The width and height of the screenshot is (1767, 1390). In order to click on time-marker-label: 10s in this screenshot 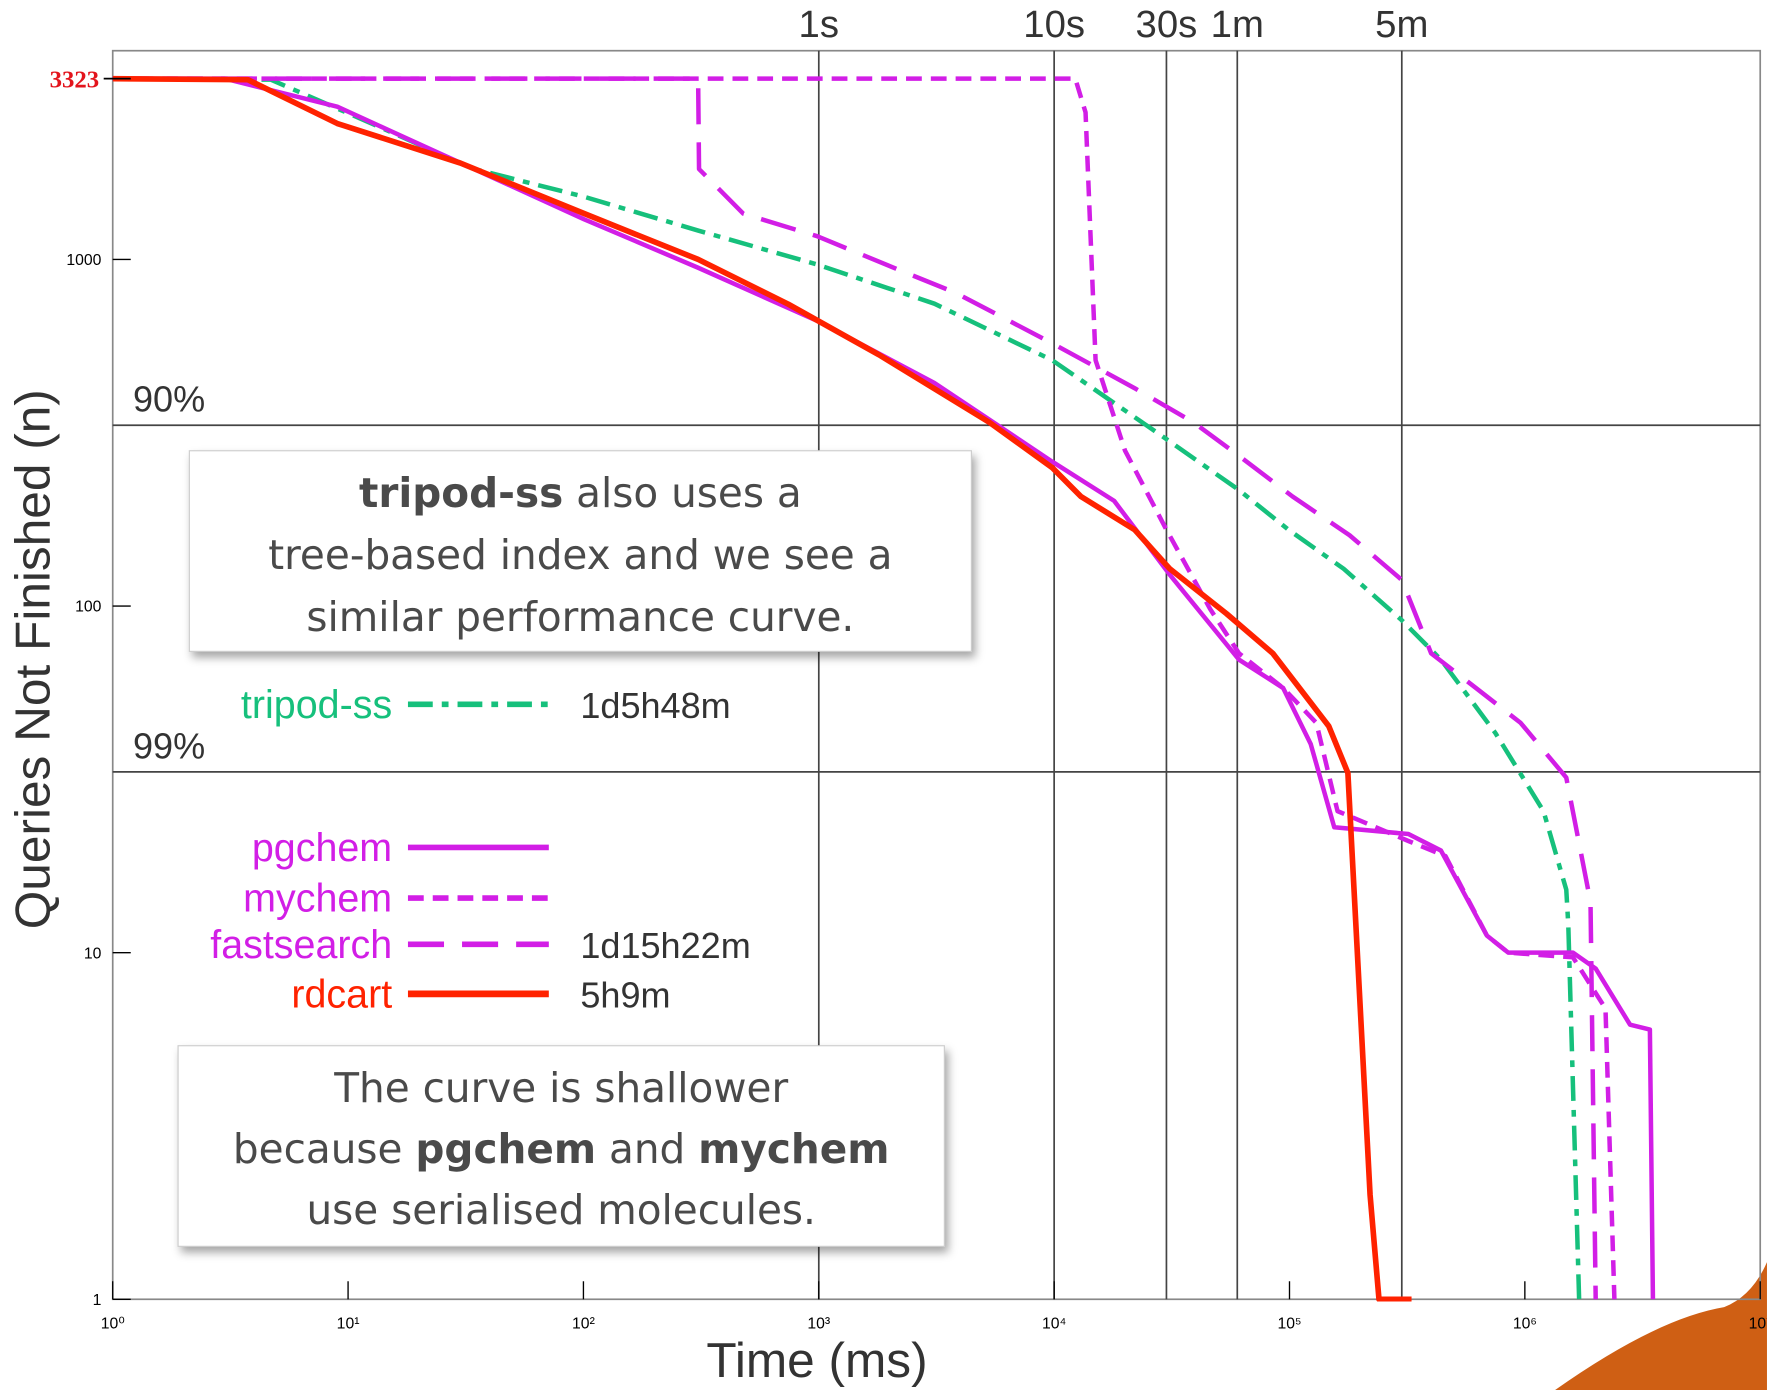, I will do `click(1054, 24)`.